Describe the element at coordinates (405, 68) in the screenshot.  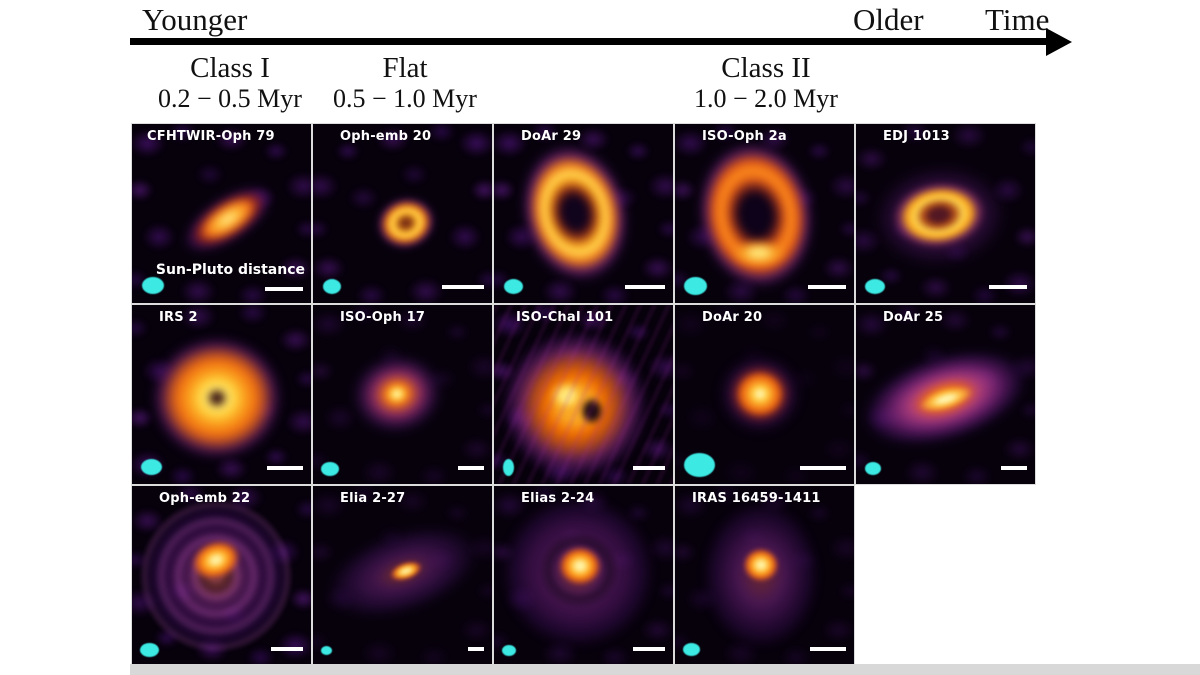
I see `class-name: Flat` at that location.